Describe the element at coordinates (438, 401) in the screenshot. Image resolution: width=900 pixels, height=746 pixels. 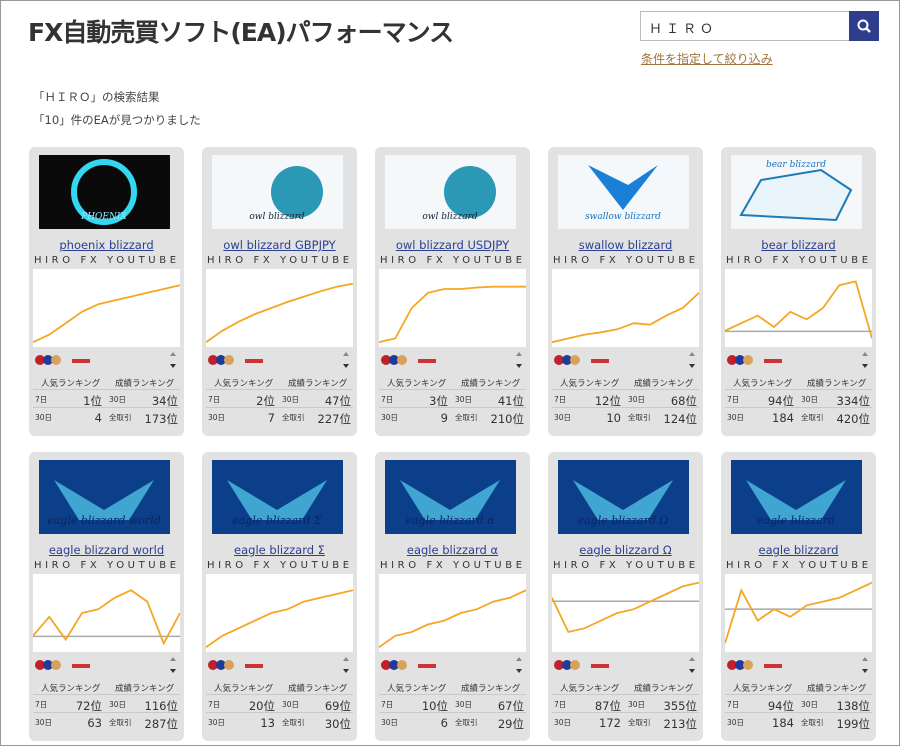
I see `rank-value: 3位` at that location.